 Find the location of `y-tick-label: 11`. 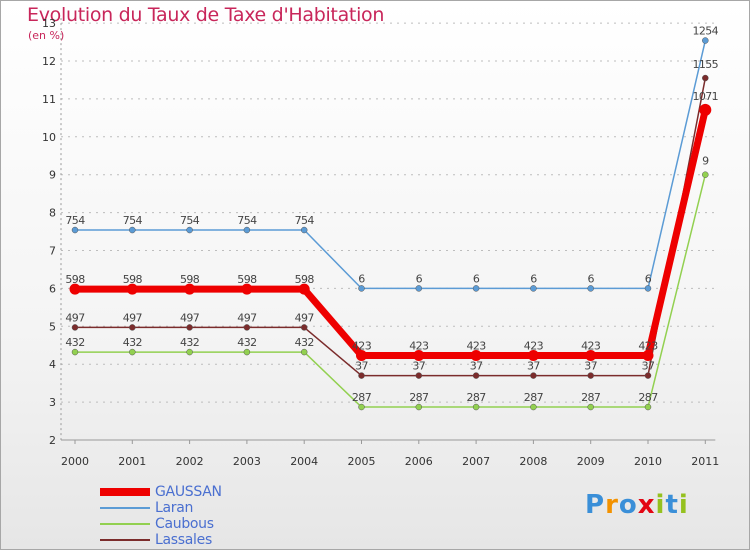

y-tick-label: 11 is located at coordinates (49, 99).